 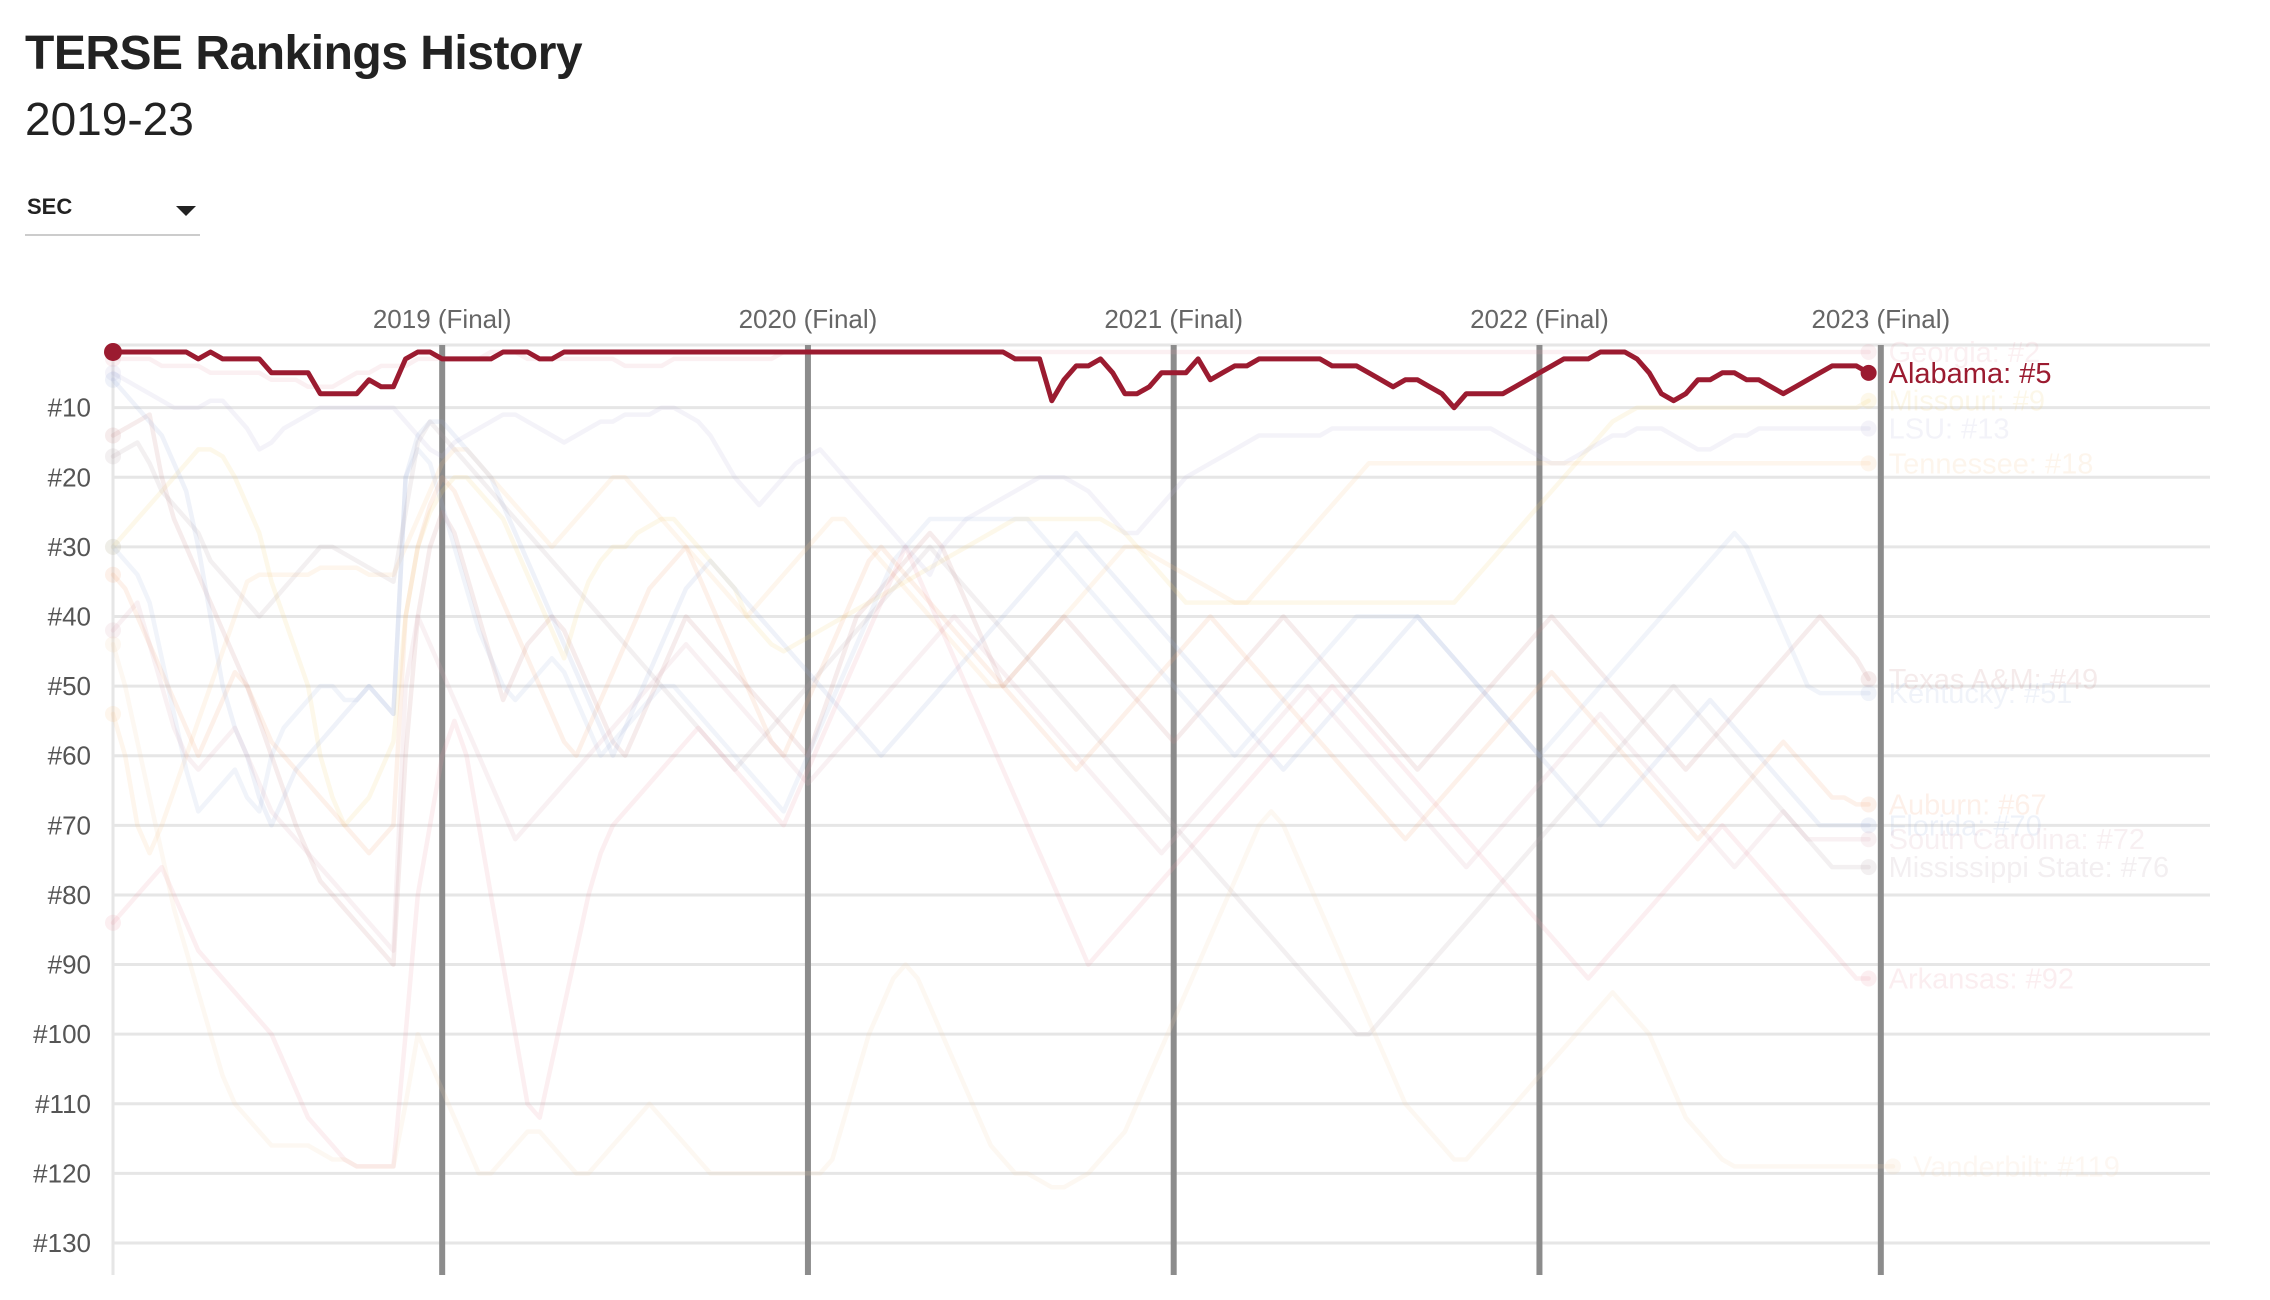 What do you see at coordinates (113, 713) in the screenshot?
I see `series-start-point-tennessee` at bounding box center [113, 713].